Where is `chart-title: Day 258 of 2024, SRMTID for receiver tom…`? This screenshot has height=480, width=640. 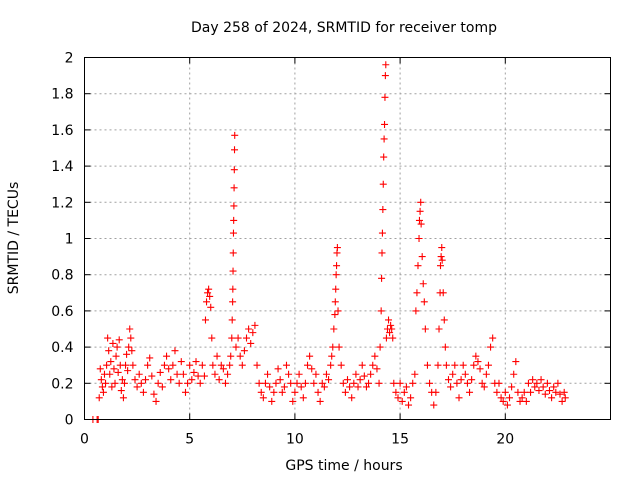 chart-title: Day 258 of 2024, SRMTID for receiver tom… is located at coordinates (344, 28).